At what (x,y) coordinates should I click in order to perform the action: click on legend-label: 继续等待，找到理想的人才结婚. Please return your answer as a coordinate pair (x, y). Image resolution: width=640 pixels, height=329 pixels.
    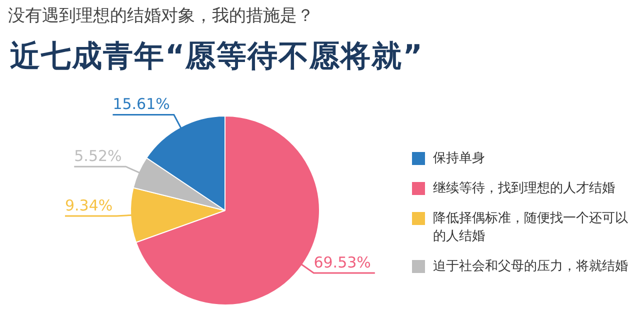
    Looking at the image, I should click on (524, 189).